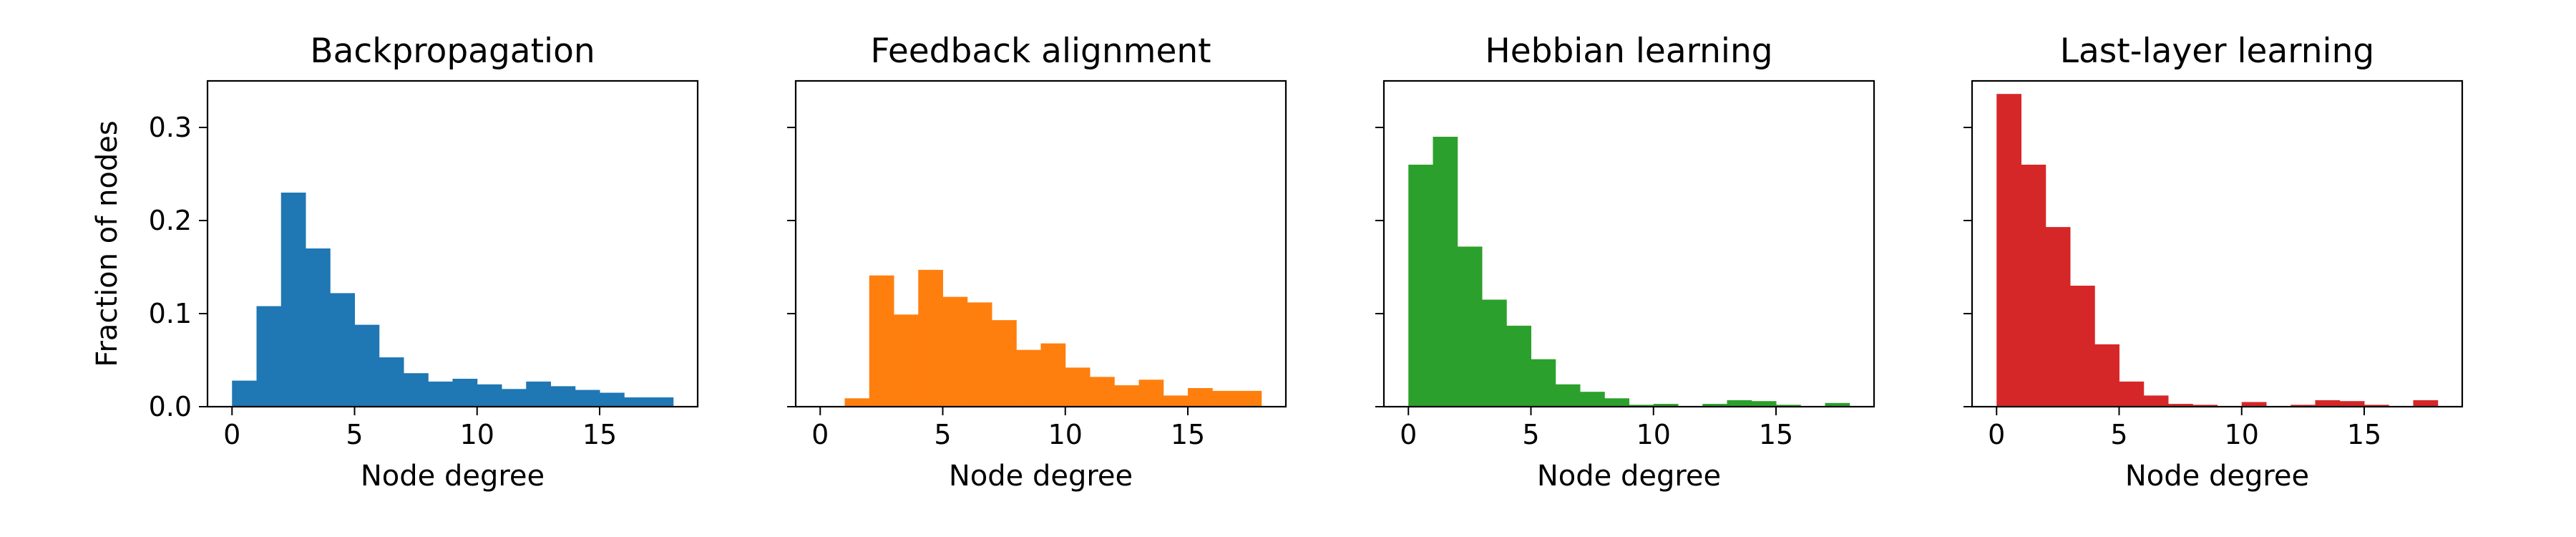 The height and width of the screenshot is (537, 2576). What do you see at coordinates (170, 220) in the screenshot?
I see `y-tick-label: 0.2` at bounding box center [170, 220].